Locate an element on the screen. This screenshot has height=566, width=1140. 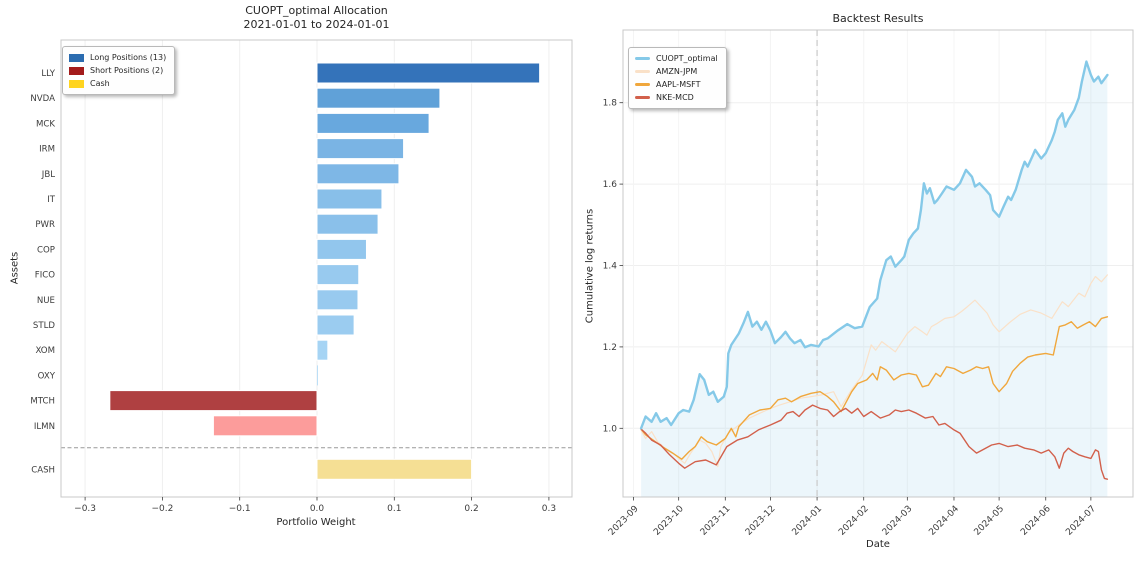
xtick-label: −0.2 is located at coordinates (162, 509).